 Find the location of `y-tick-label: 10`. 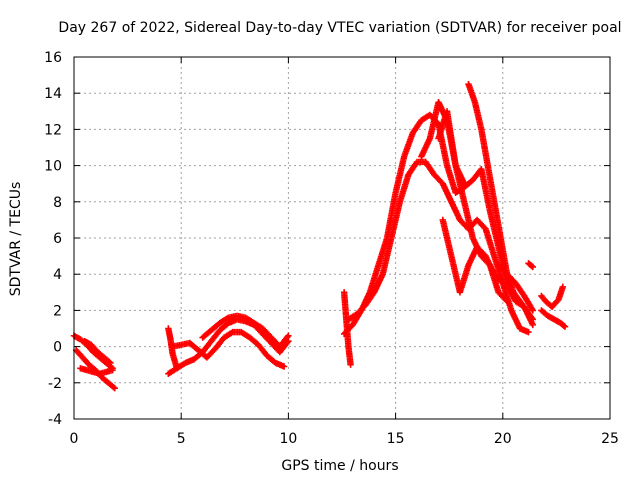

y-tick-label: 10 is located at coordinates (53, 167).